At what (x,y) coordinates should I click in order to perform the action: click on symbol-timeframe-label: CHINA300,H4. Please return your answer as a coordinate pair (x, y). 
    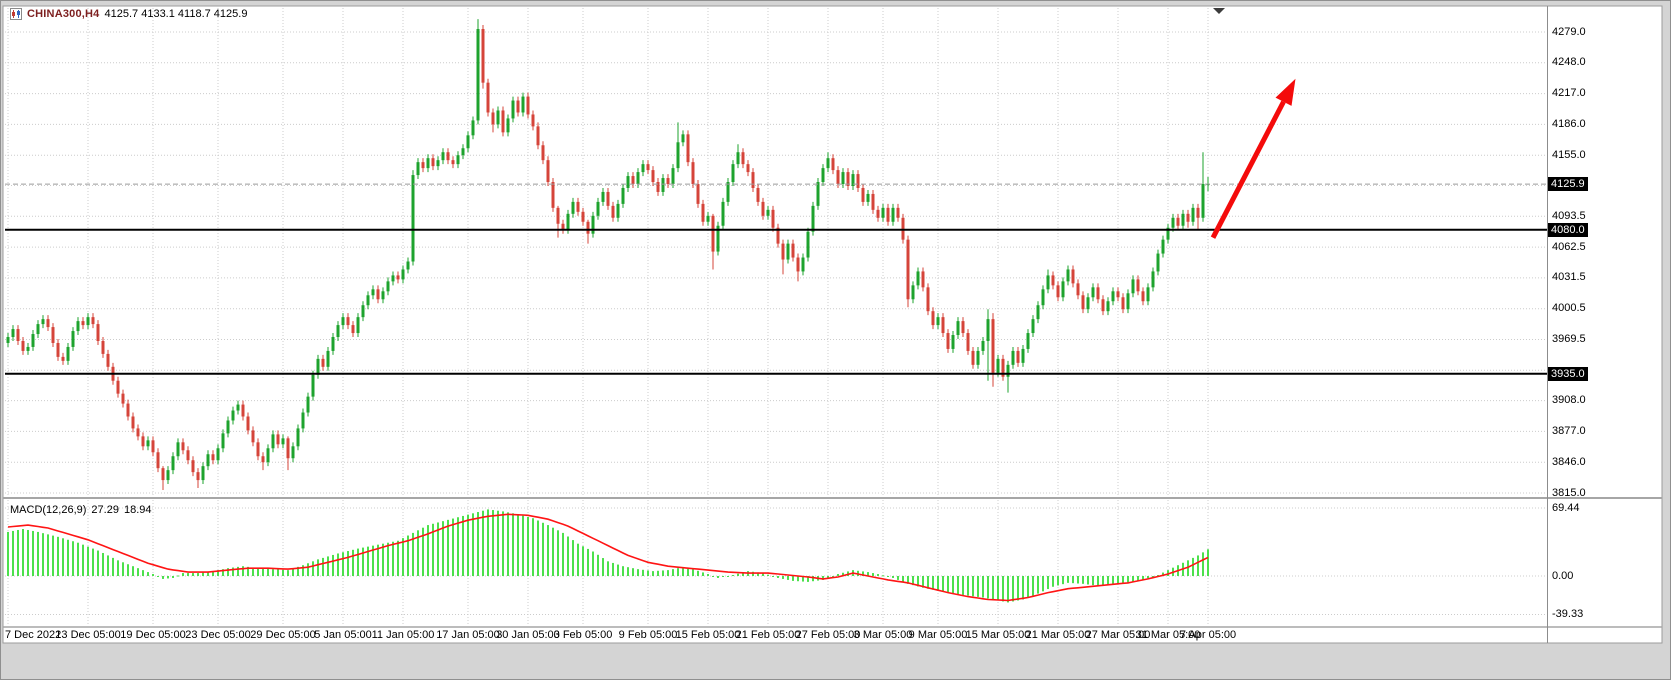
    Looking at the image, I should click on (63, 14).